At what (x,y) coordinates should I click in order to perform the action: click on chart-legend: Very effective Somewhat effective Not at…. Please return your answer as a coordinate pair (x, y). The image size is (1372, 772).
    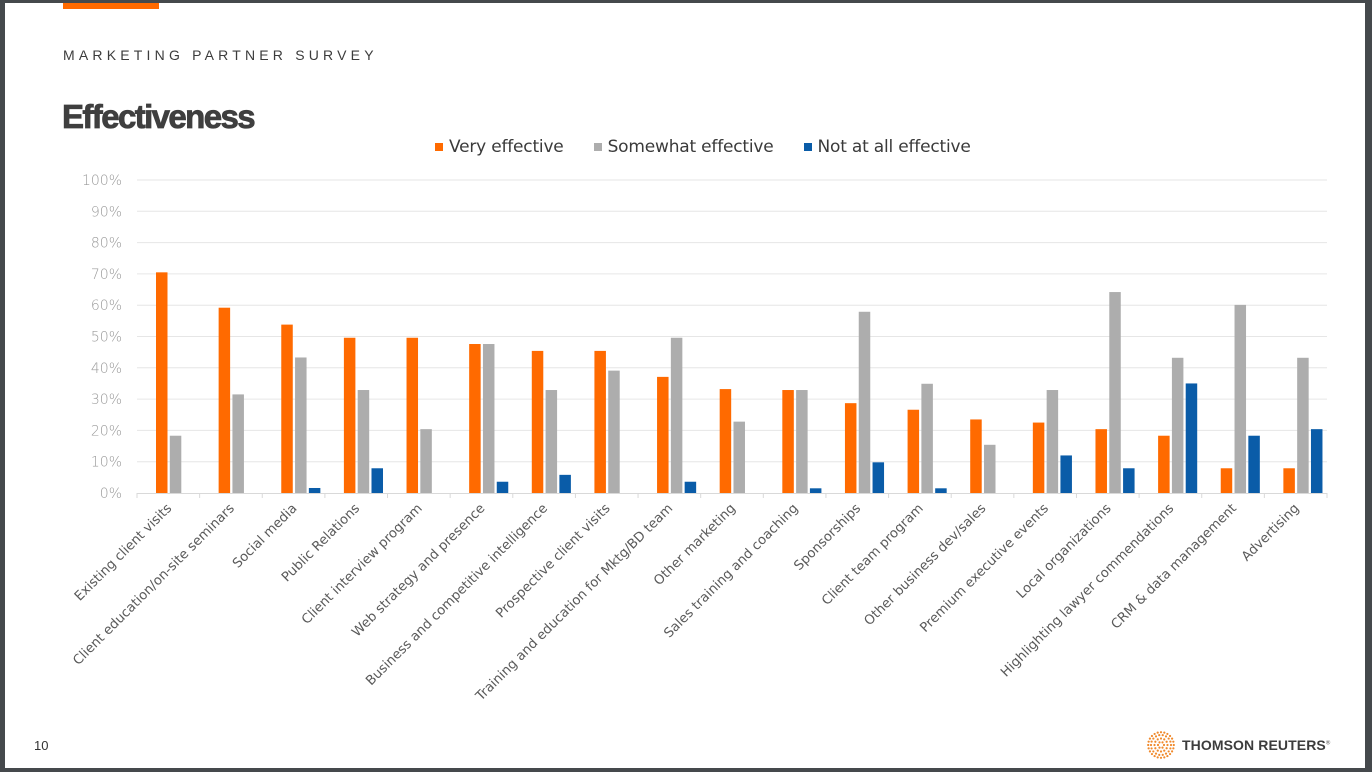
    Looking at the image, I should click on (703, 147).